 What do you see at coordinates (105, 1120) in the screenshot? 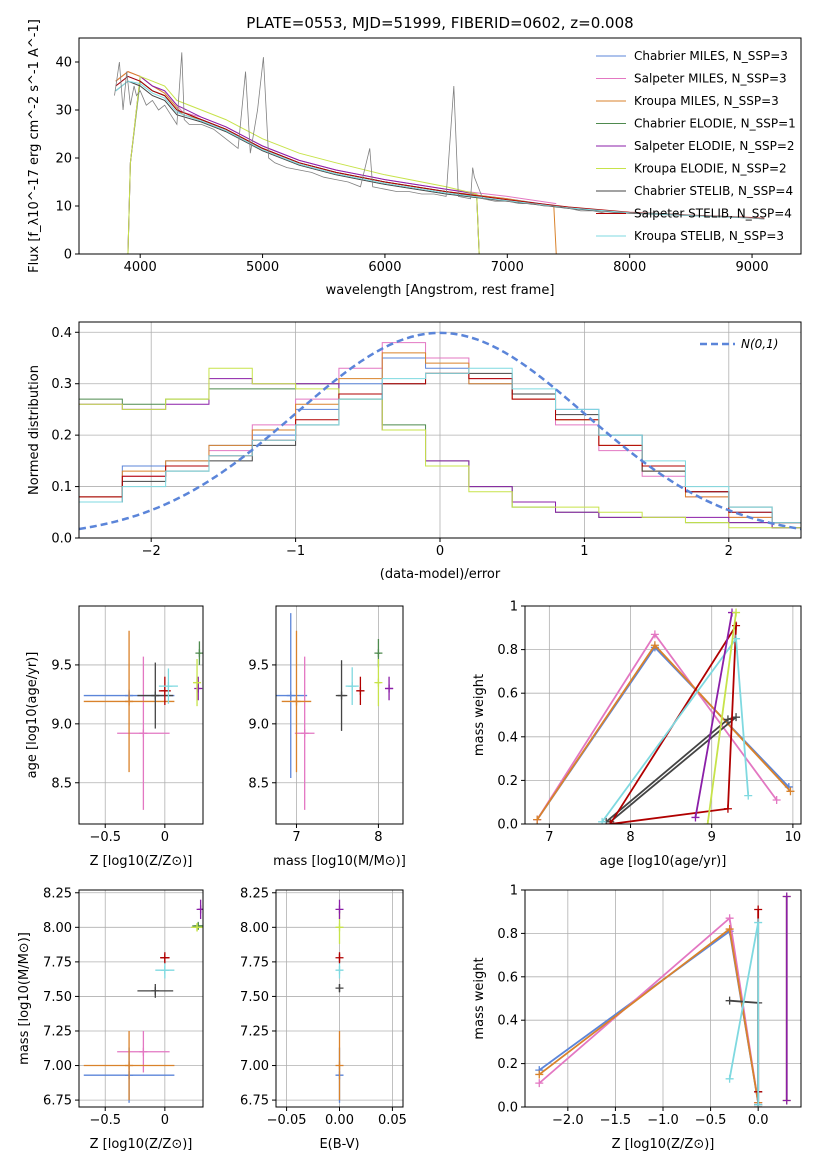
I see `x-tick-label: −0.5` at bounding box center [105, 1120].